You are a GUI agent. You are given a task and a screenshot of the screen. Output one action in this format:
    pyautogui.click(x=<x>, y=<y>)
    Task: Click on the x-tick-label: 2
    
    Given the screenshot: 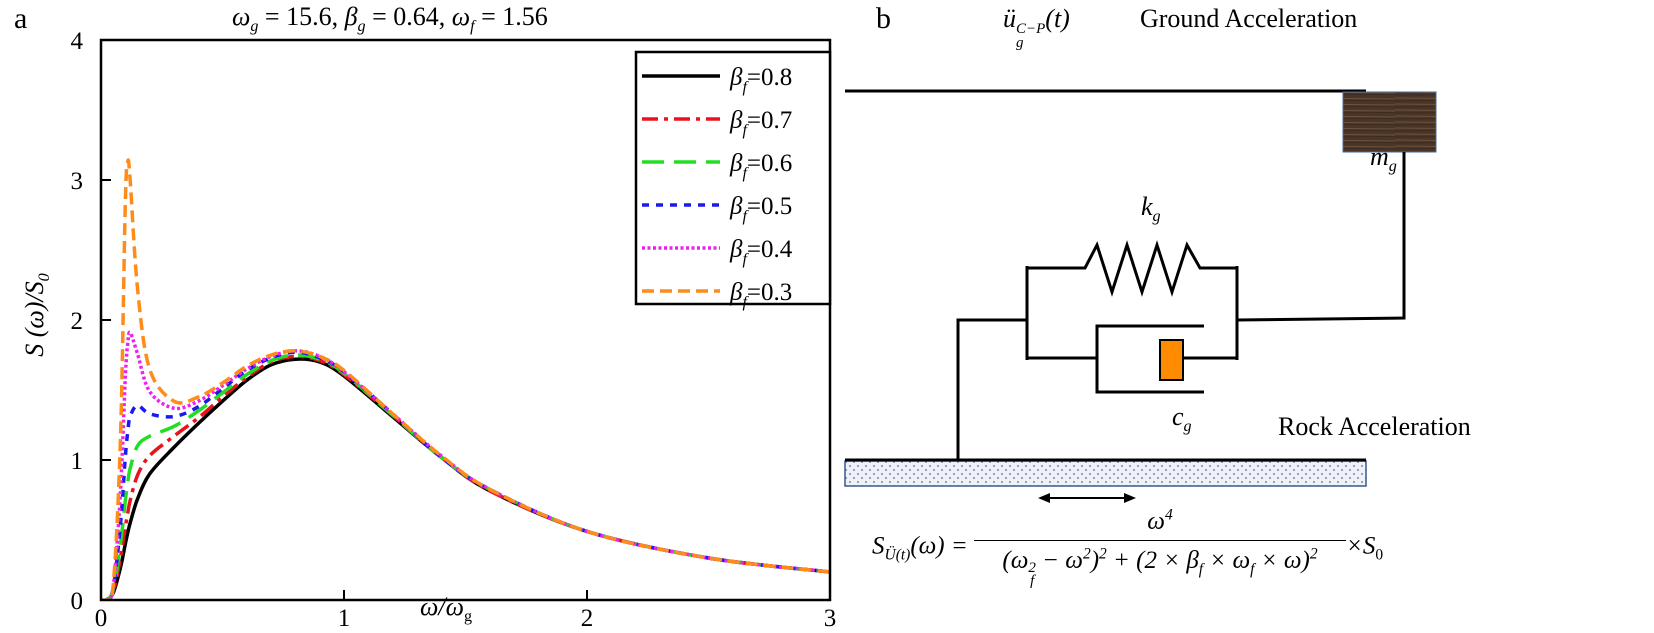 What is the action you would take?
    pyautogui.click(x=587, y=618)
    